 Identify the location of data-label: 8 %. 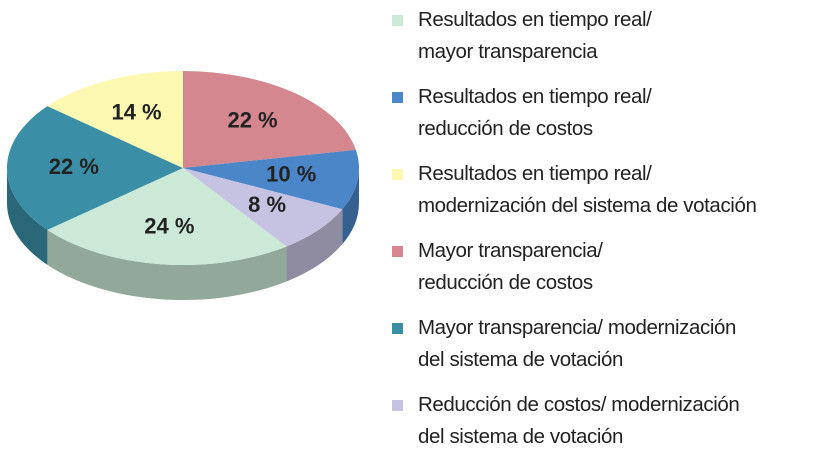
(267, 204).